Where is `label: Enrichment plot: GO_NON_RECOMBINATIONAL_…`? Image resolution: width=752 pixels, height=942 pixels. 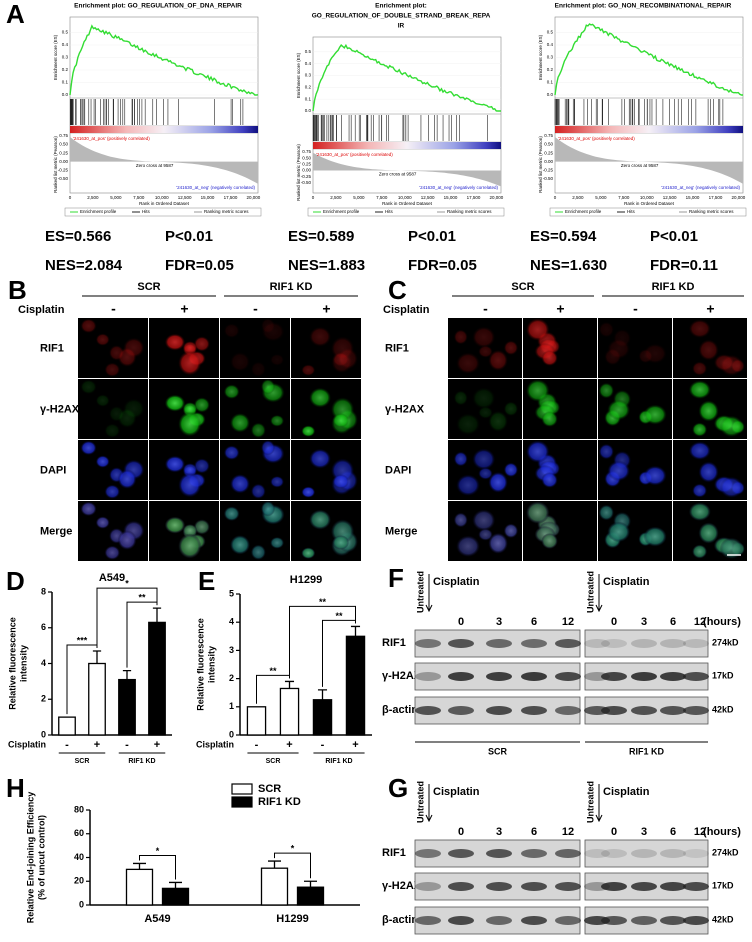
label: Enrichment plot: GO_NON_RECOMBINATIONAL_… is located at coordinates (643, 6).